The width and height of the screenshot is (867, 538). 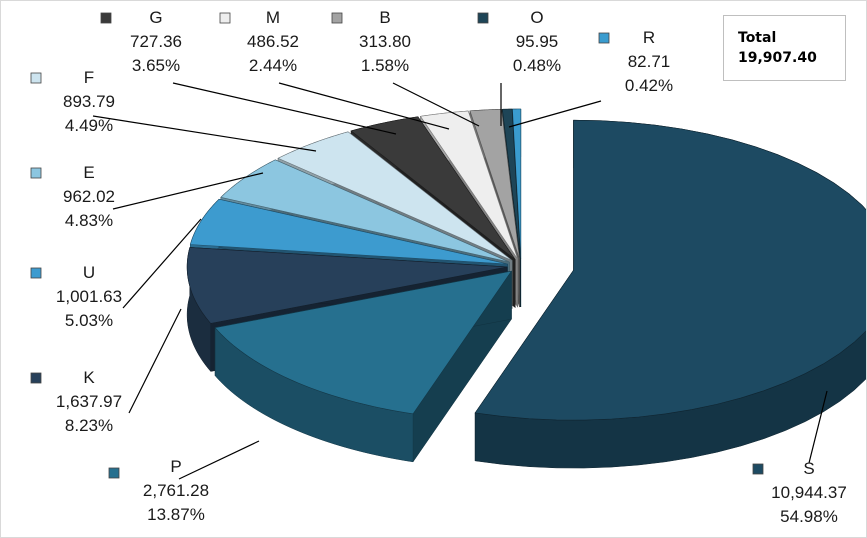 I want to click on slice-b-top, so click(x=494, y=184).